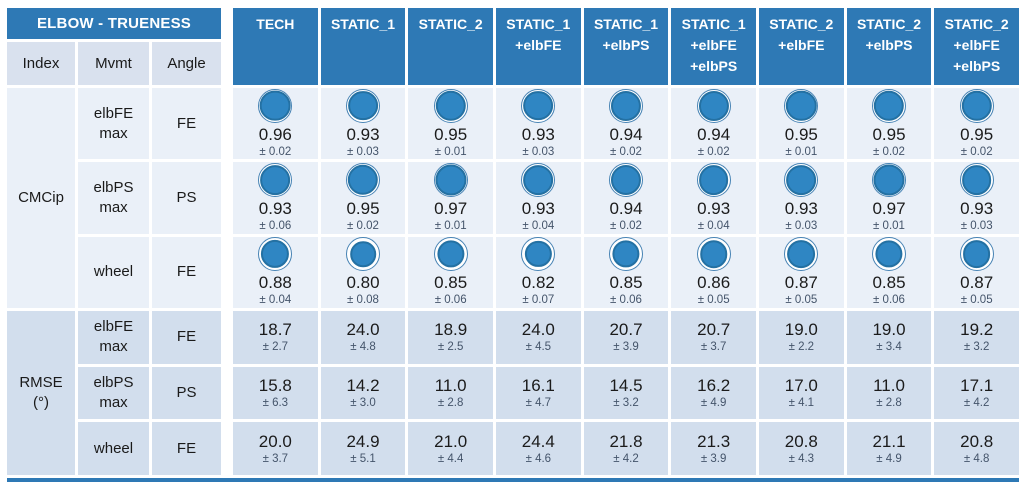 The width and height of the screenshot is (1024, 488). I want to click on cell-cmcip-elbfe-max-static-2-elbfe-elbps: 0.95 ± 0.02, so click(976, 124).